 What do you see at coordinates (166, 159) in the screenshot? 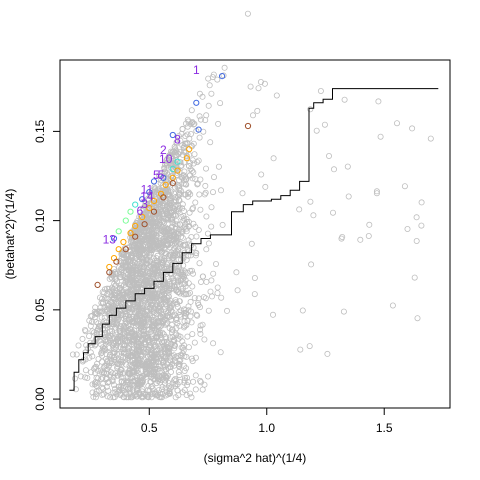
I see `point-label: 10` at bounding box center [166, 159].